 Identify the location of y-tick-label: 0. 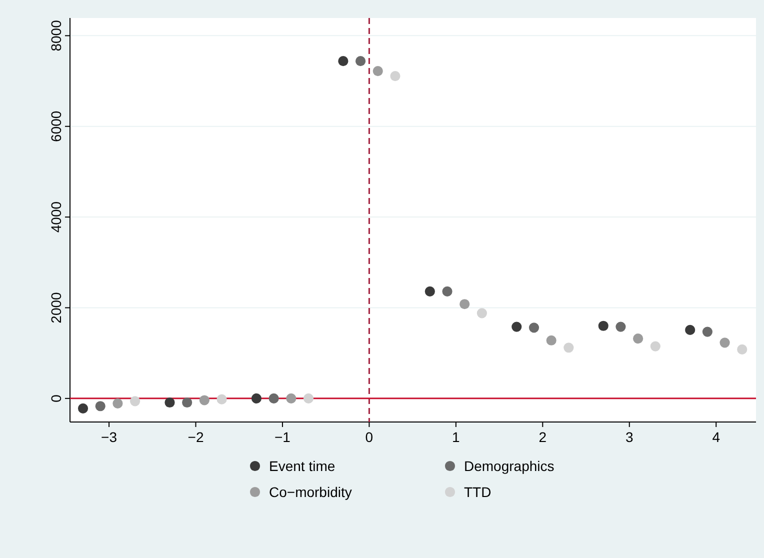
(56, 398).